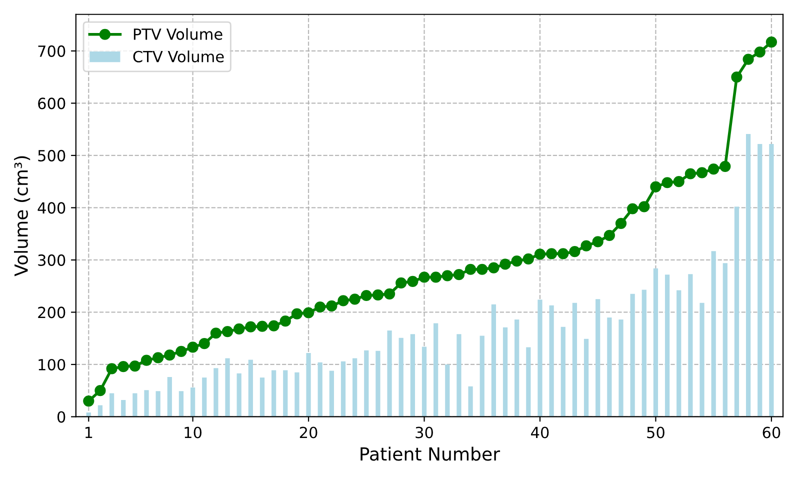 This screenshot has height=479, width=799. I want to click on legend-label: PTV Volume, so click(178, 34).